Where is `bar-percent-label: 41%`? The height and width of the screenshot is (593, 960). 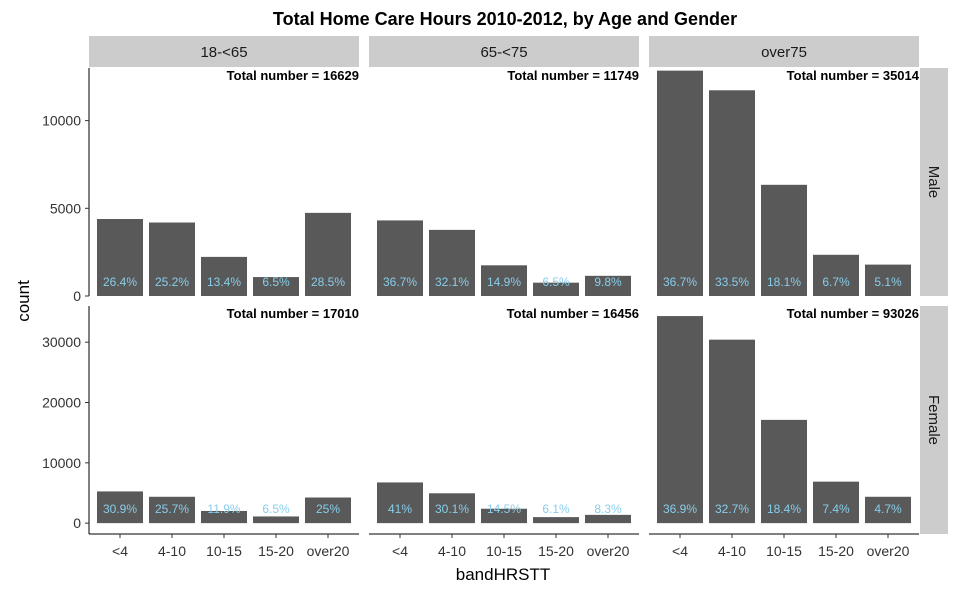 bar-percent-label: 41% is located at coordinates (400, 509).